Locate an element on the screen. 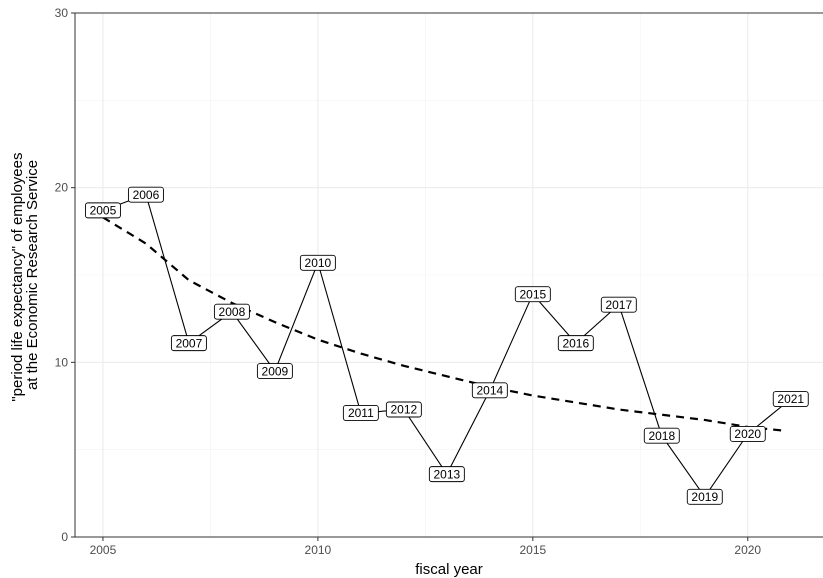 This screenshot has height=578, width=823. y-tick-label: 20 is located at coordinates (62, 188).